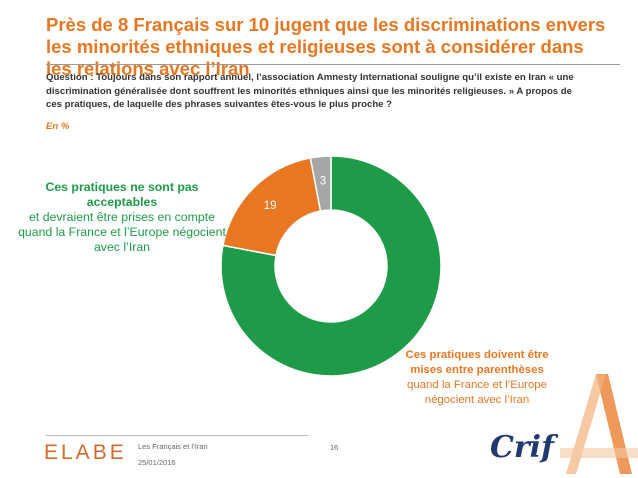 The height and width of the screenshot is (478, 638). What do you see at coordinates (323, 181) in the screenshot?
I see `slice-other-value: 3` at bounding box center [323, 181].